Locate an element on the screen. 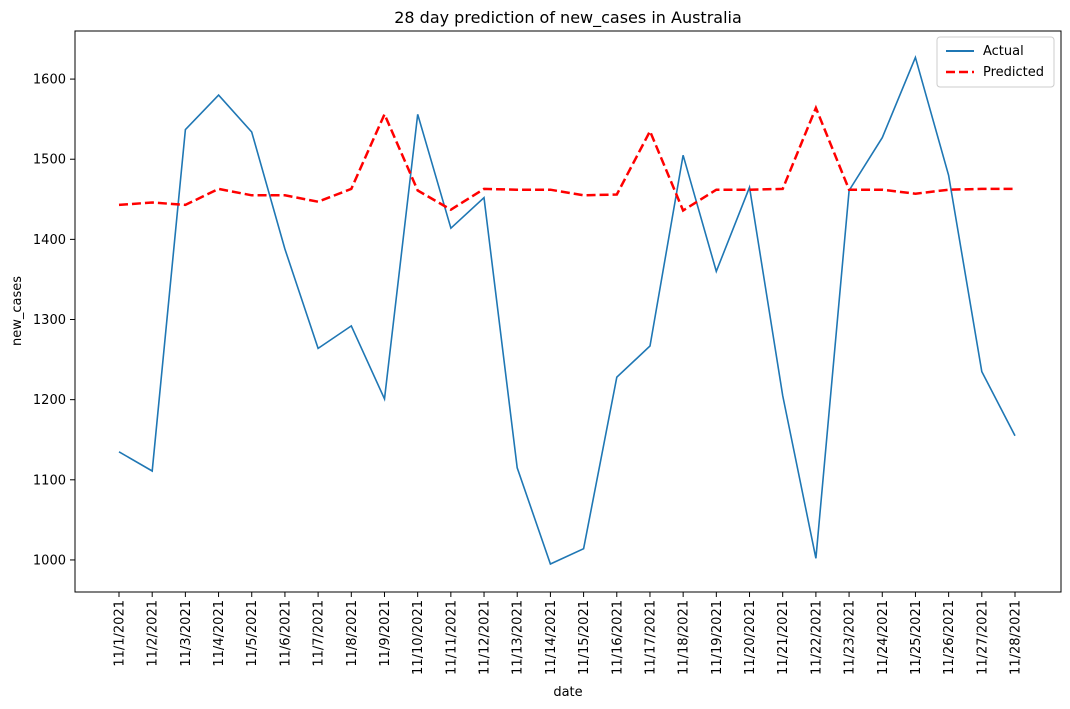  y-axis: 1000 1100 1200 1300 1400 1500 1600 is located at coordinates (54, 320).